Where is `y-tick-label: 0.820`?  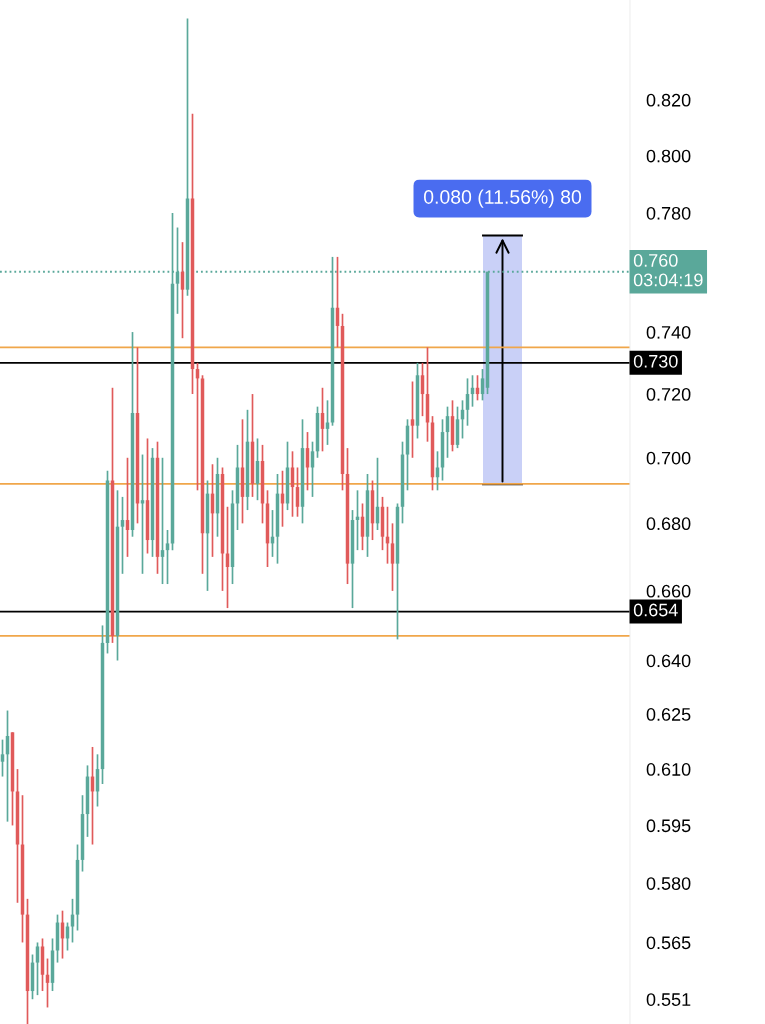 y-tick-label: 0.820 is located at coordinates (668, 100).